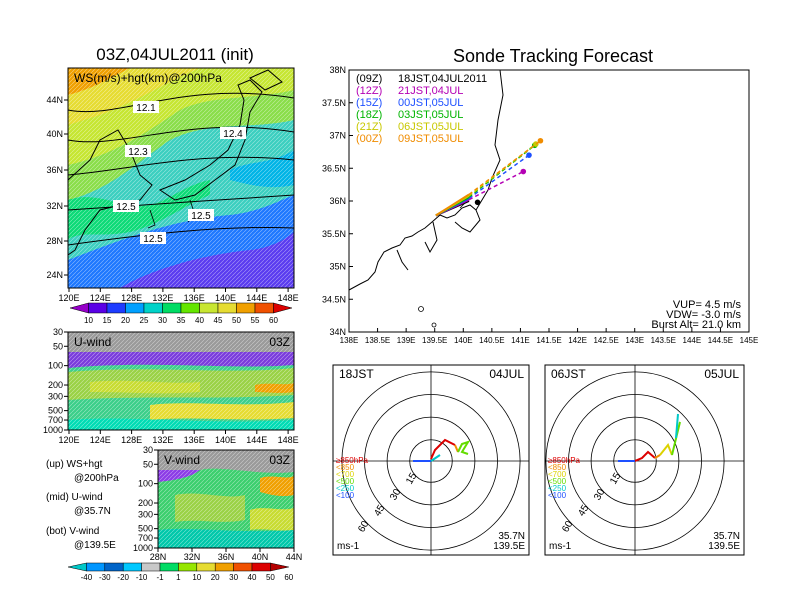 The height and width of the screenshot is (612, 792). I want to click on legend-time: 09JST,05JUL, so click(430, 139).